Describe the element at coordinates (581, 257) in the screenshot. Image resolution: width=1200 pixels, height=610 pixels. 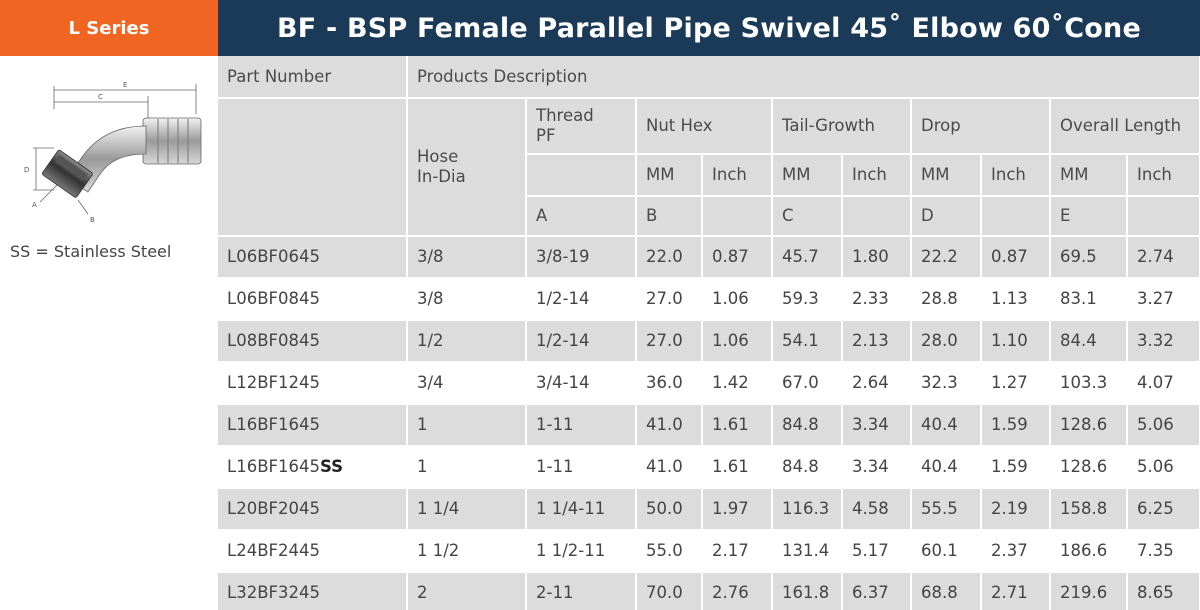
I see `cell-thread: 3/8-19` at that location.